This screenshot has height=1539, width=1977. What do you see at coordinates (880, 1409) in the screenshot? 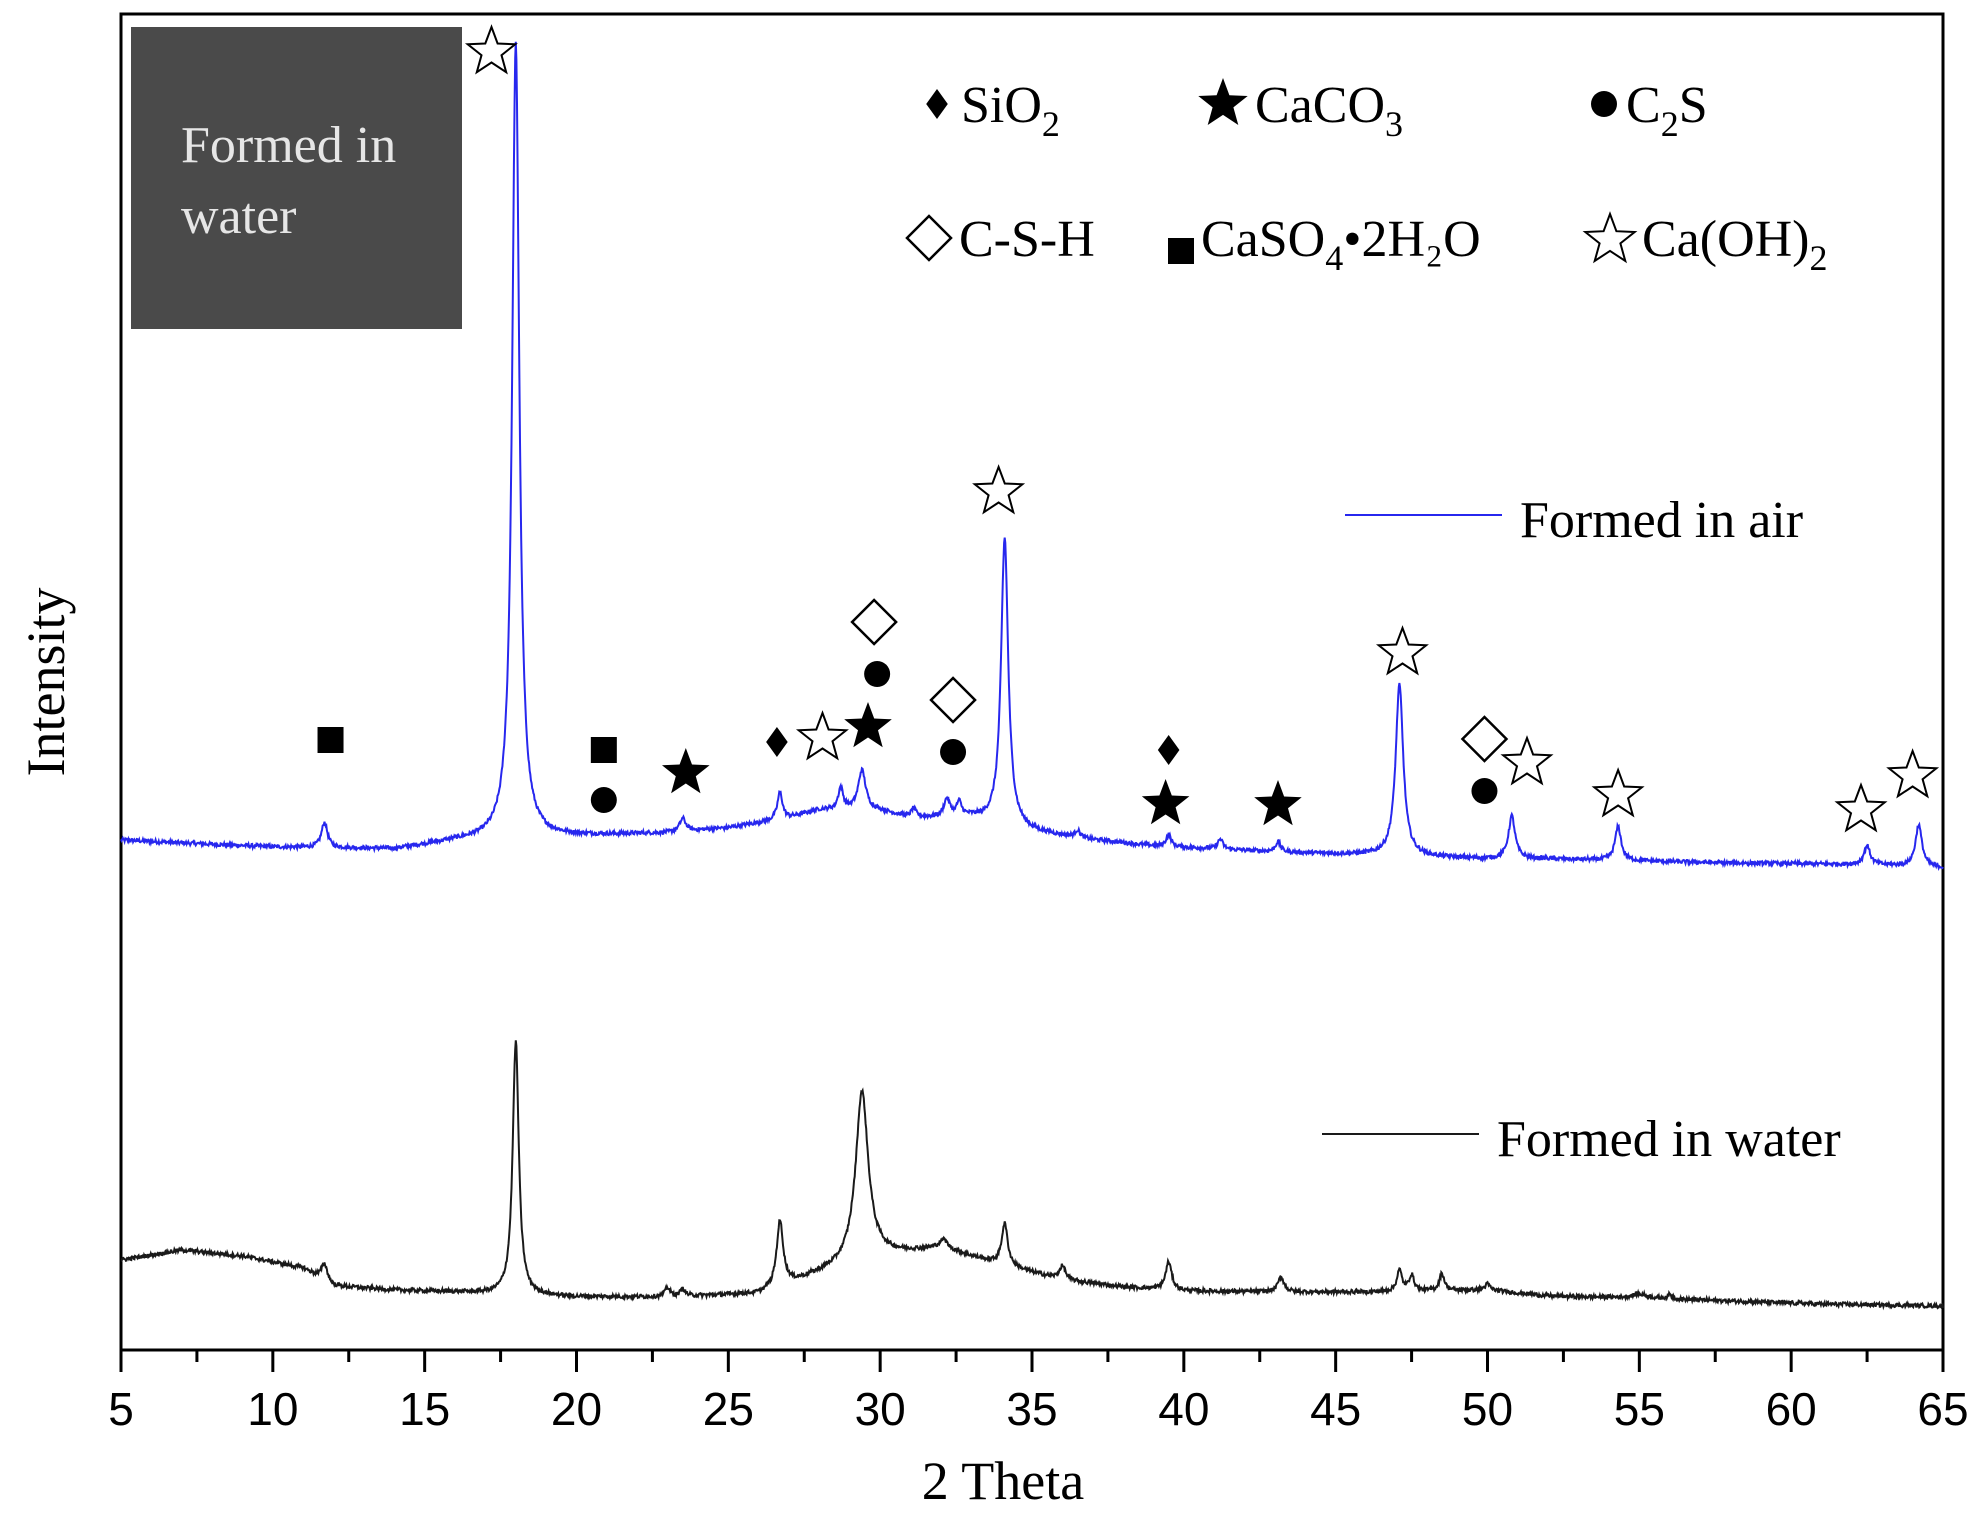
I see `x-tick-label: 30` at bounding box center [880, 1409].